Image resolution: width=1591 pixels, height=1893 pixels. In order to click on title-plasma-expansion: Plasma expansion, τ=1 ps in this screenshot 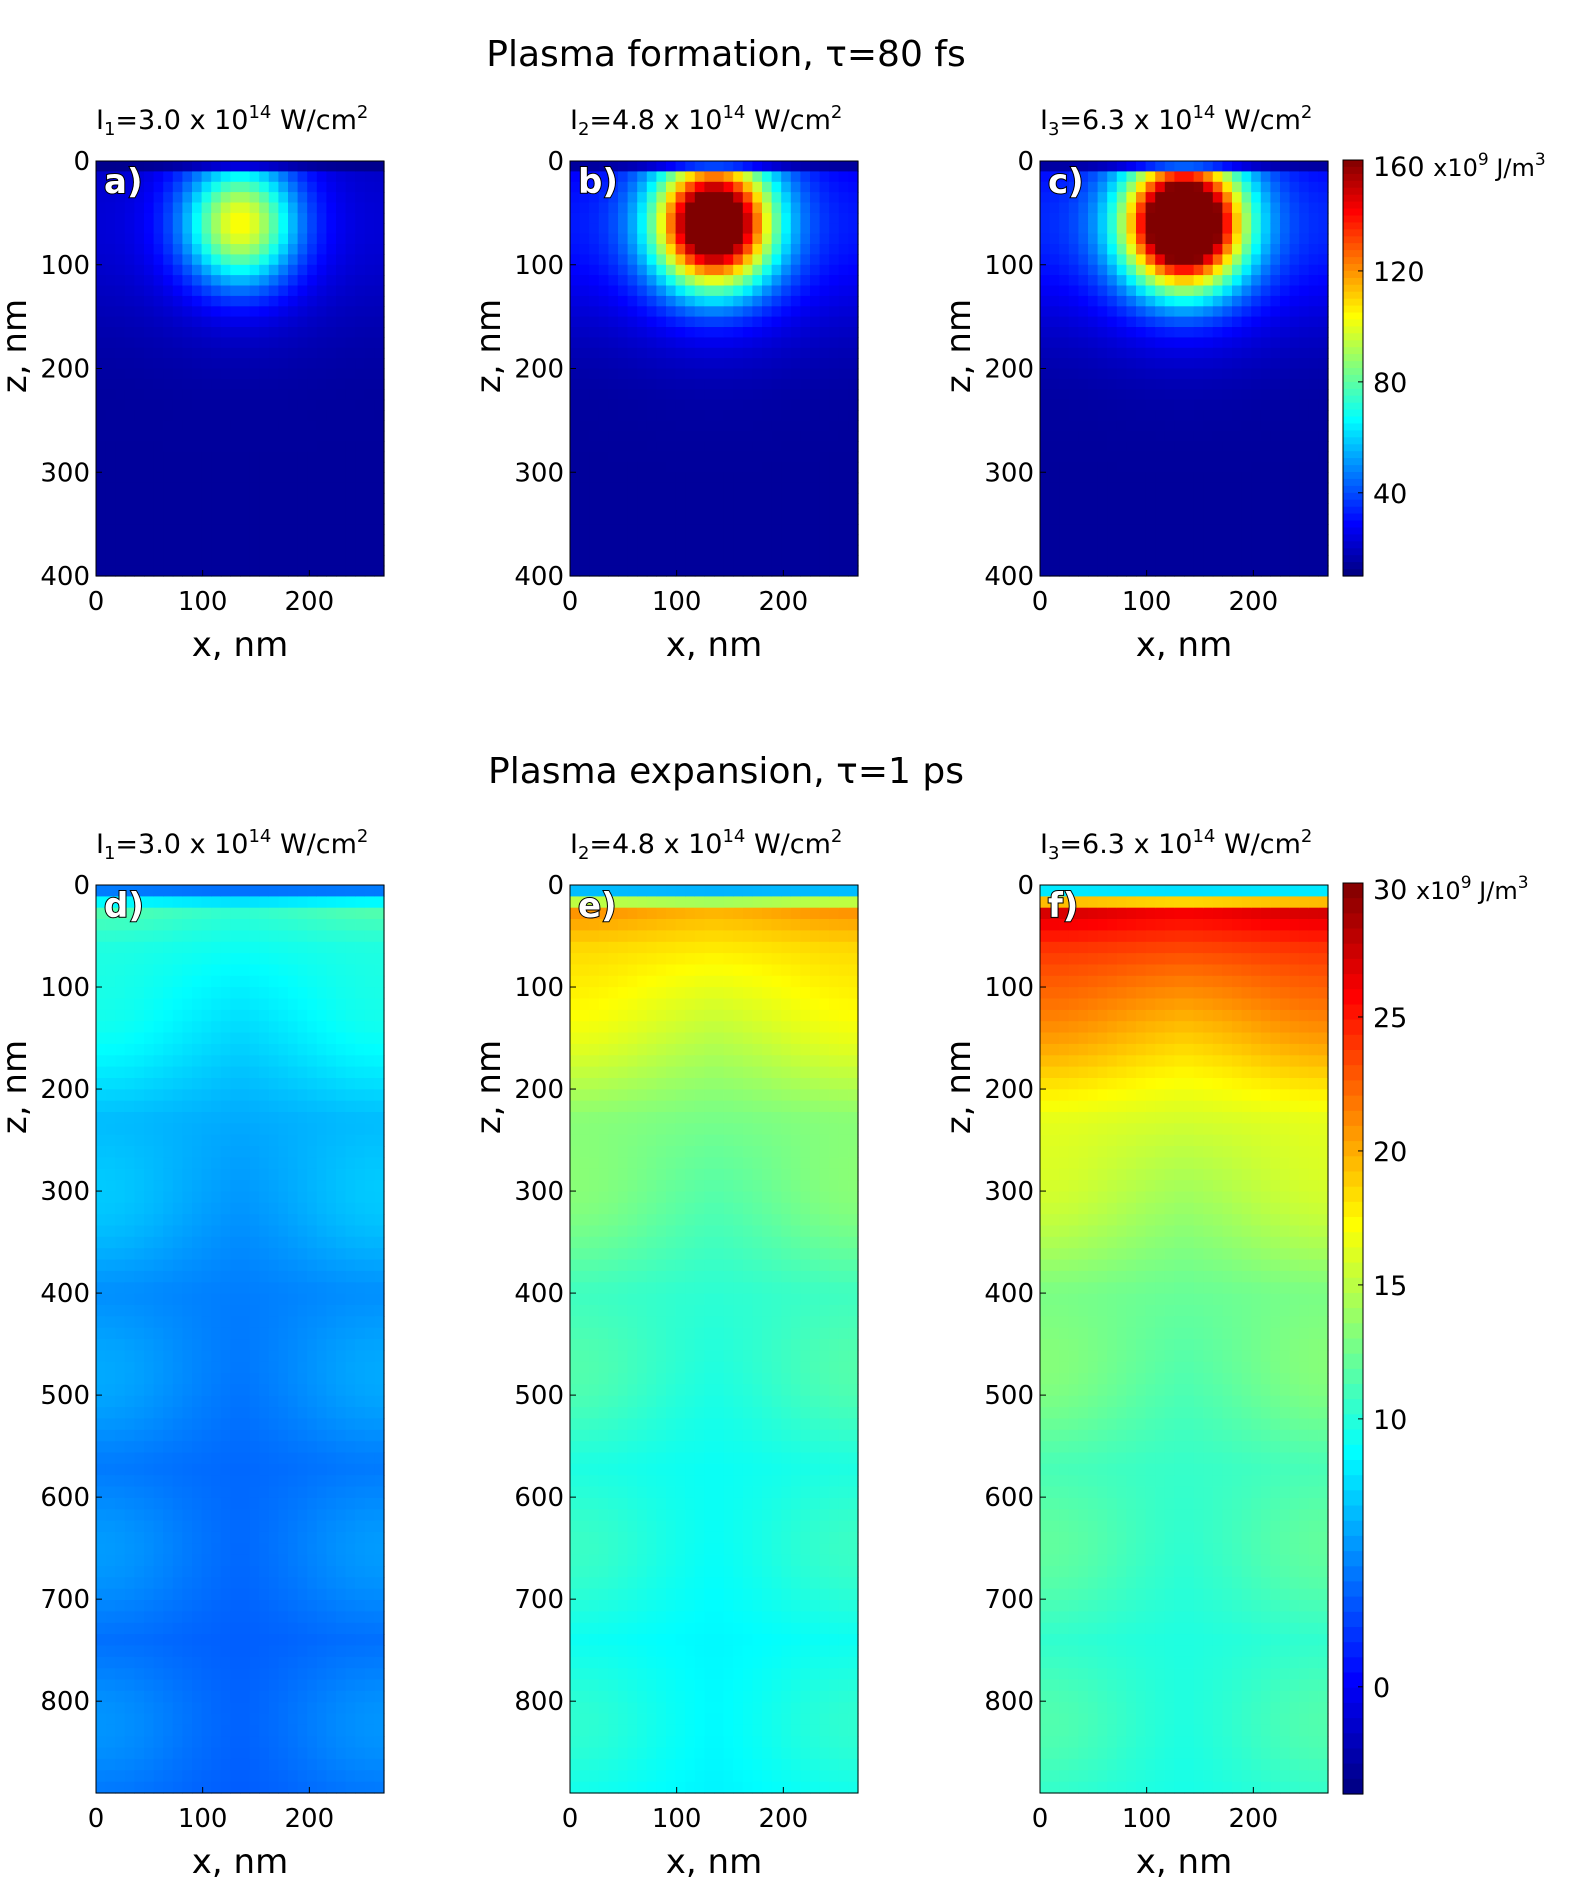, I will do `click(726, 771)`.